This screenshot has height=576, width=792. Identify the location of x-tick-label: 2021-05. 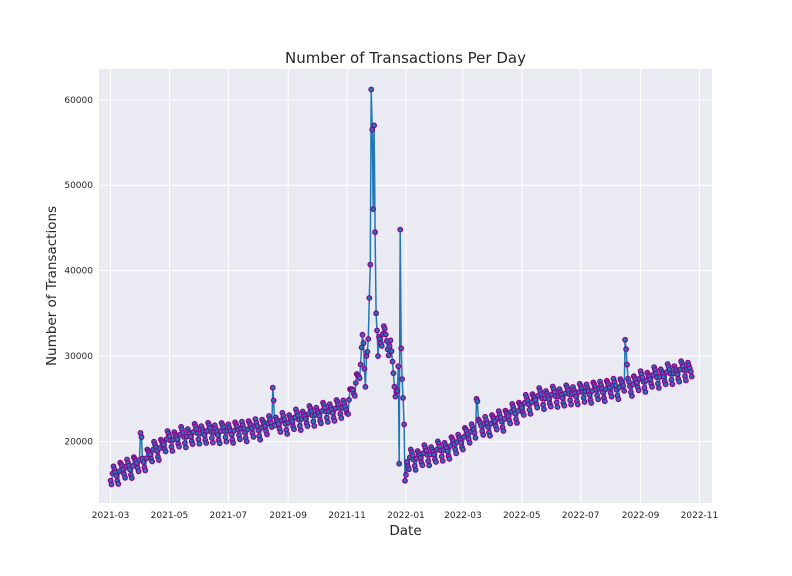
(170, 516).